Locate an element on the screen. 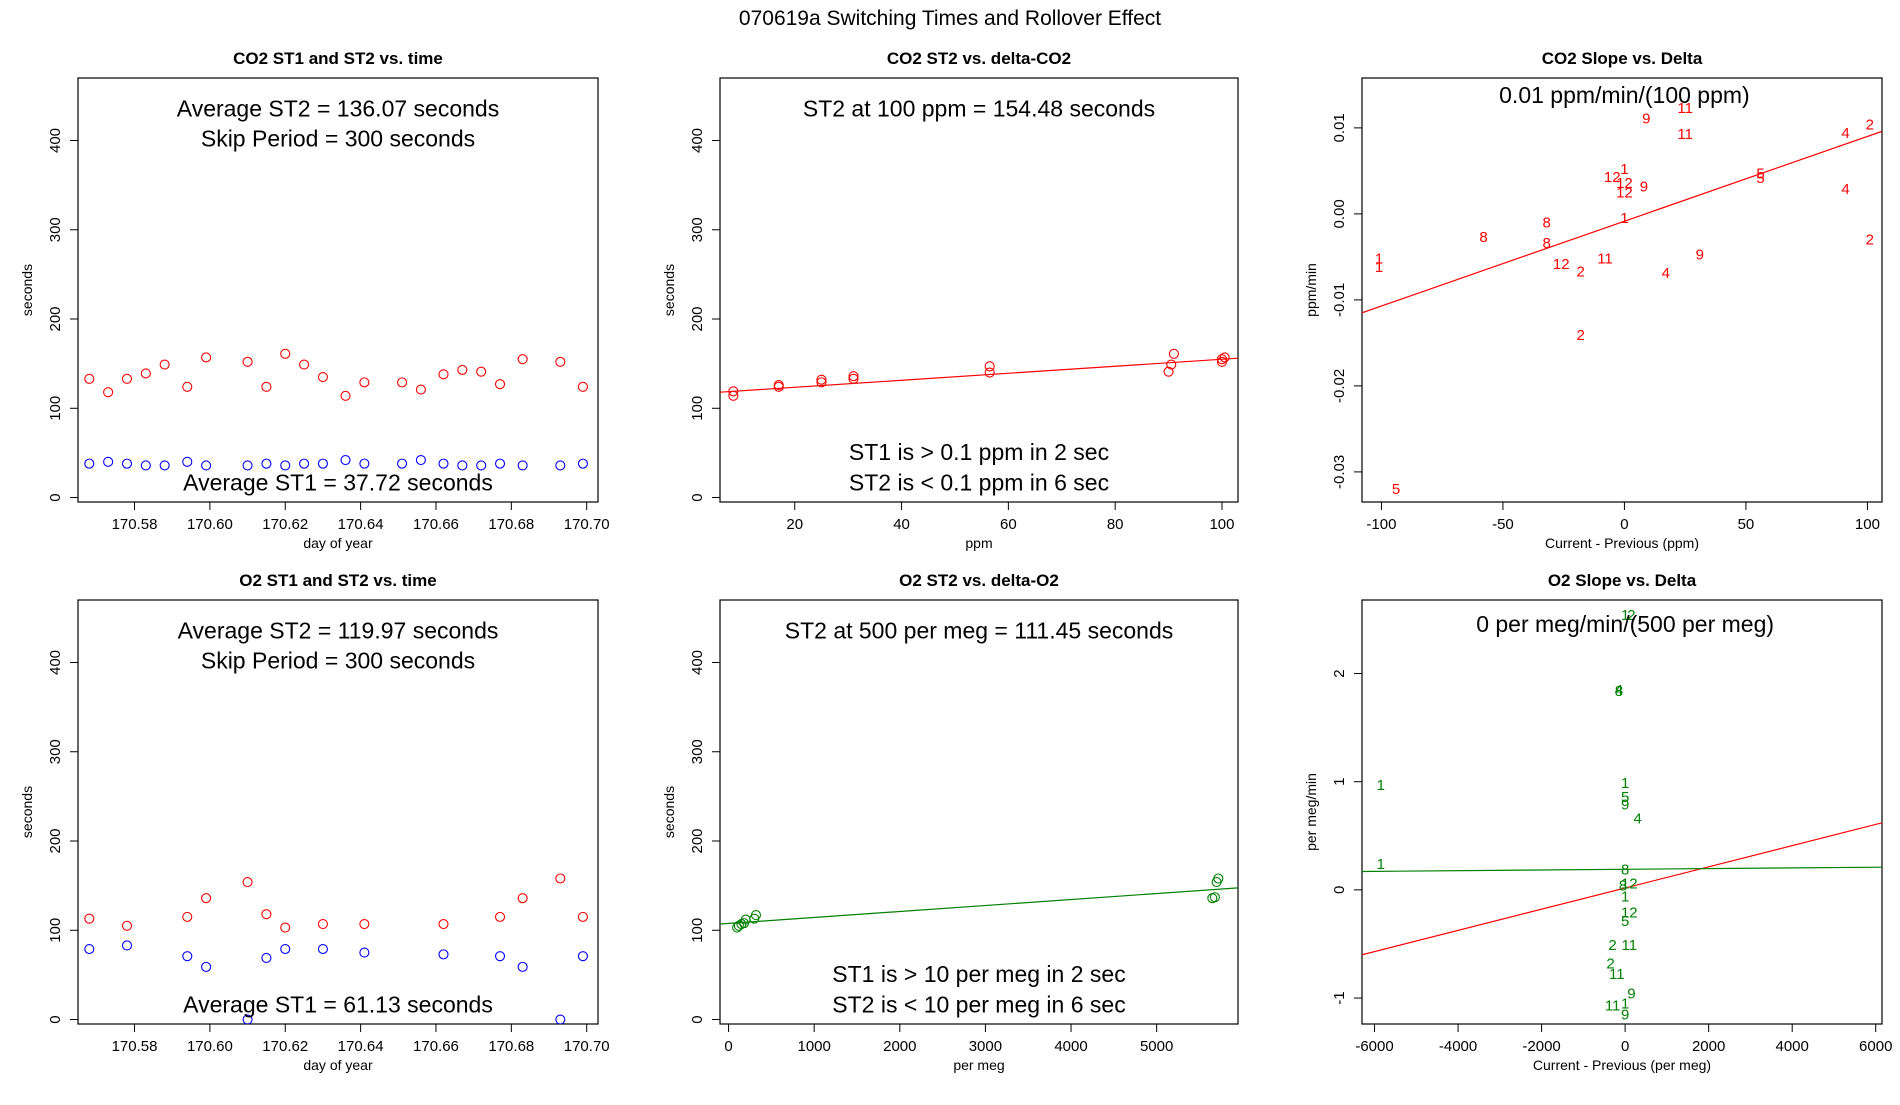  y-tick-label: 1 is located at coordinates (1339, 782).